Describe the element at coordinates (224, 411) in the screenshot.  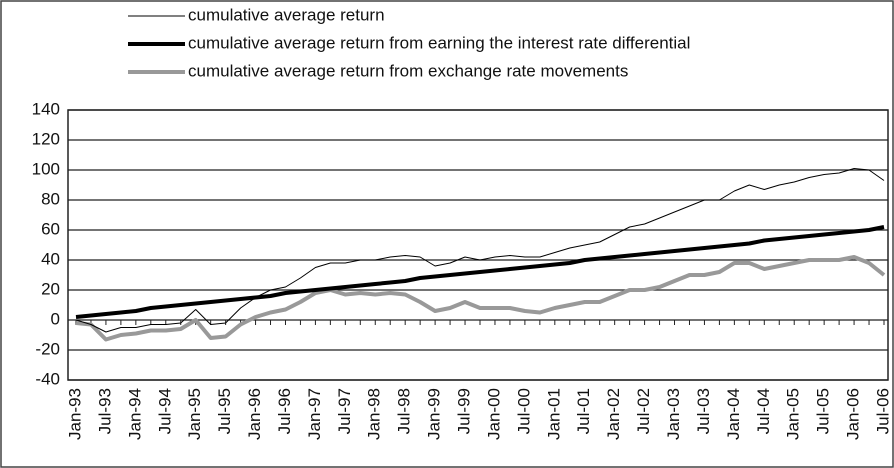
I see `x-tick-label: Jul-95` at that location.